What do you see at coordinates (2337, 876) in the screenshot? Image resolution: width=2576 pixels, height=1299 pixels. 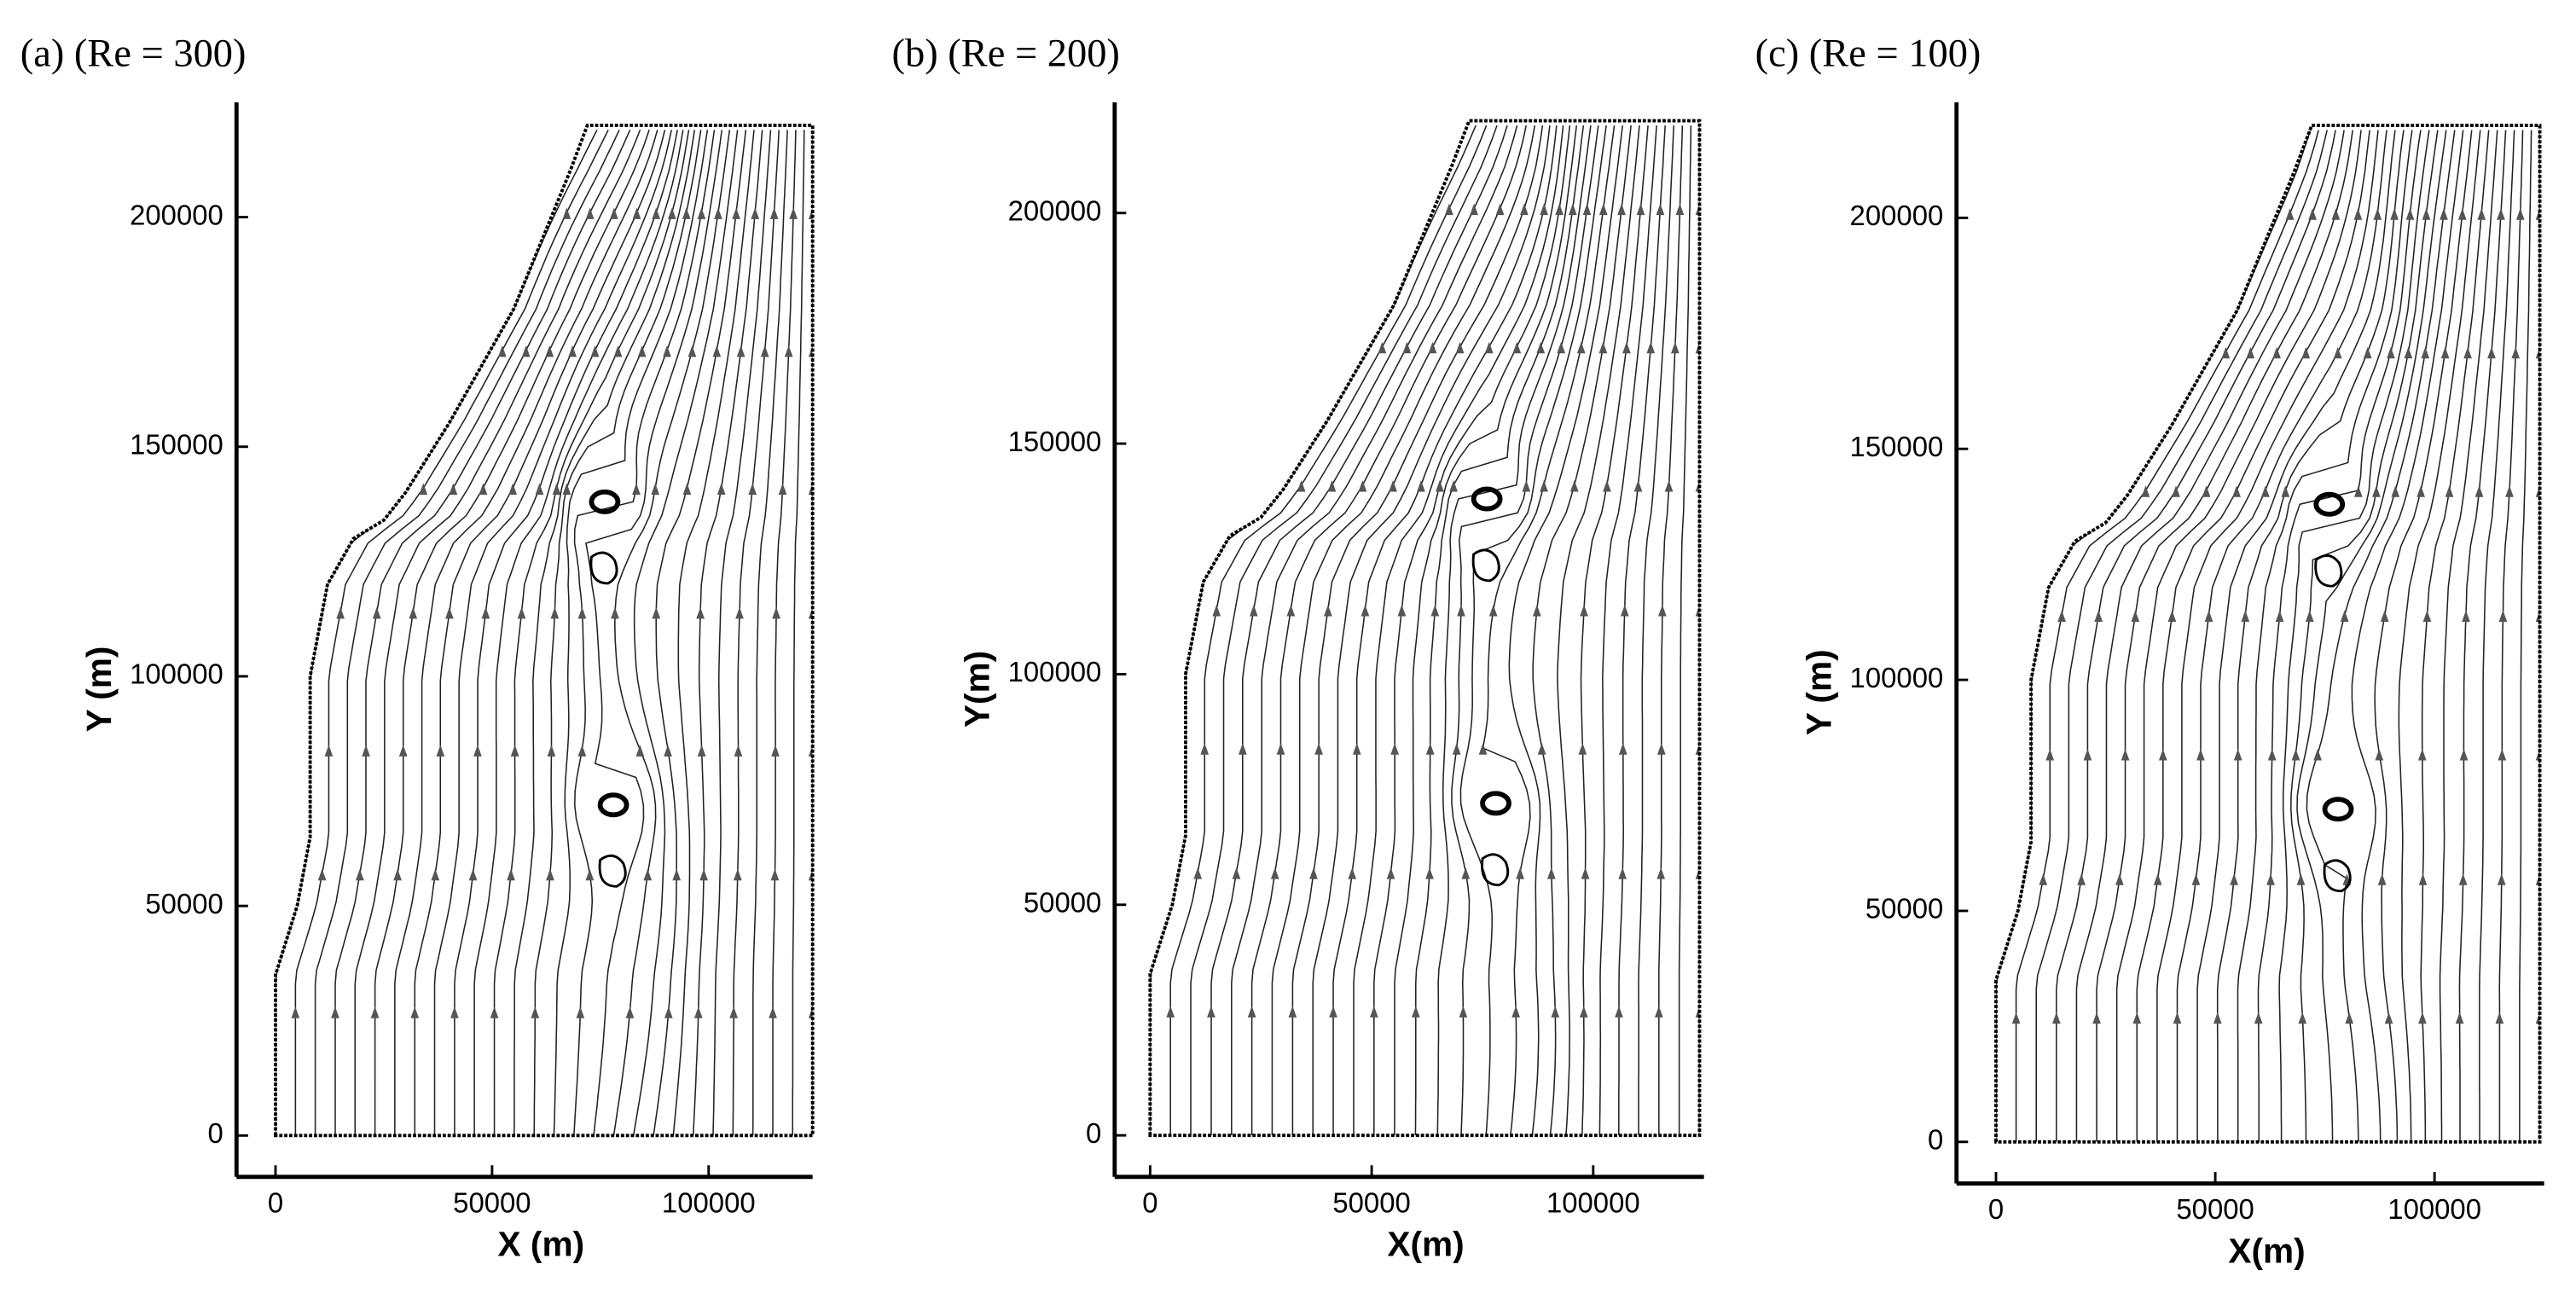 I see `island` at bounding box center [2337, 876].